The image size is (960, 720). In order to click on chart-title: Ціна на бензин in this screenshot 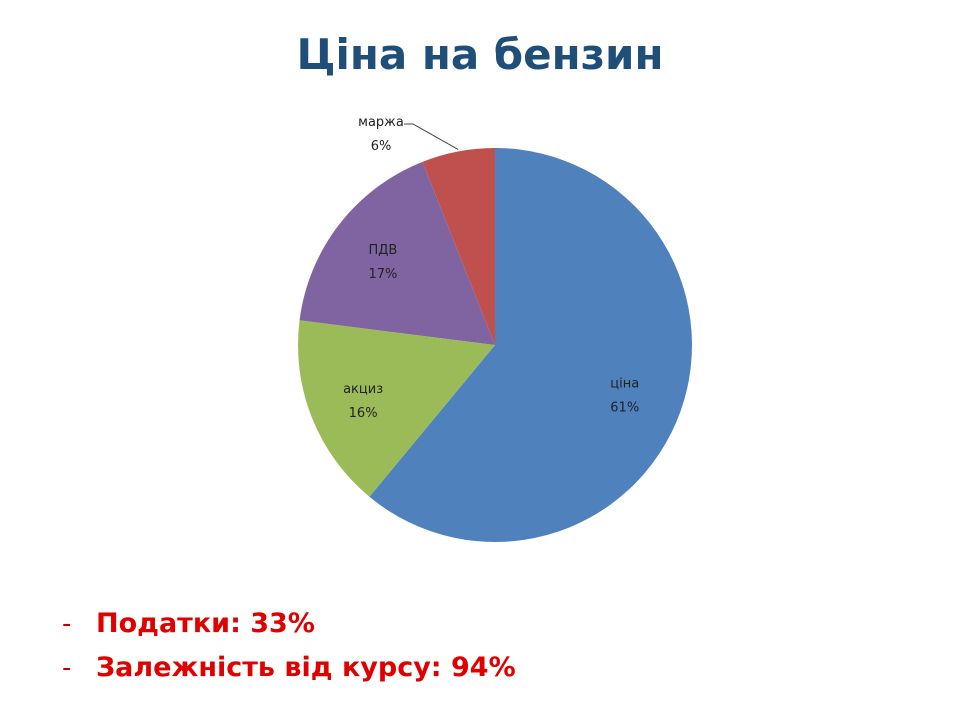, I will do `click(480, 54)`.